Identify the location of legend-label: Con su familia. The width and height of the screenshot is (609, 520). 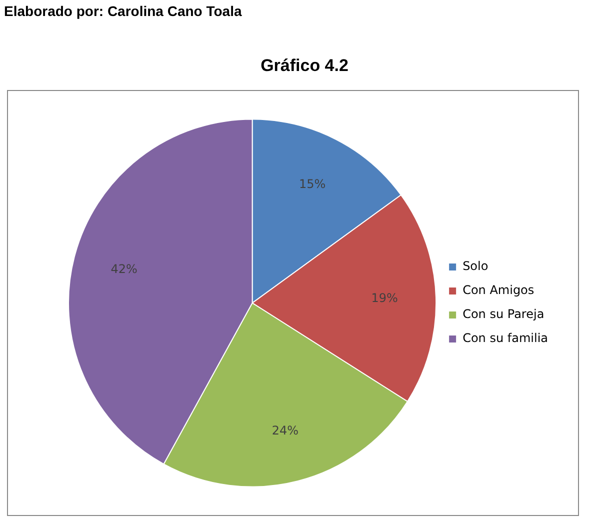
(505, 338).